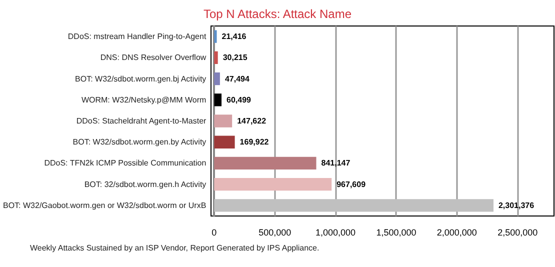 The image size is (555, 267). What do you see at coordinates (336, 233) in the screenshot?
I see `x-tick-label: 1,000,000` at bounding box center [336, 233].